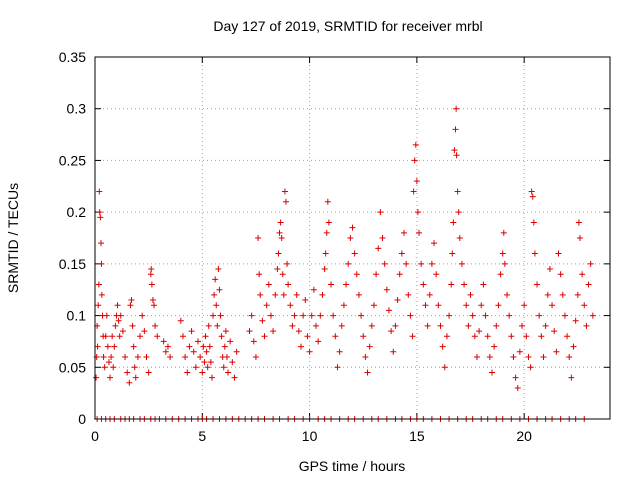  I want to click on y-tick-label: 0.35, so click(72, 57).